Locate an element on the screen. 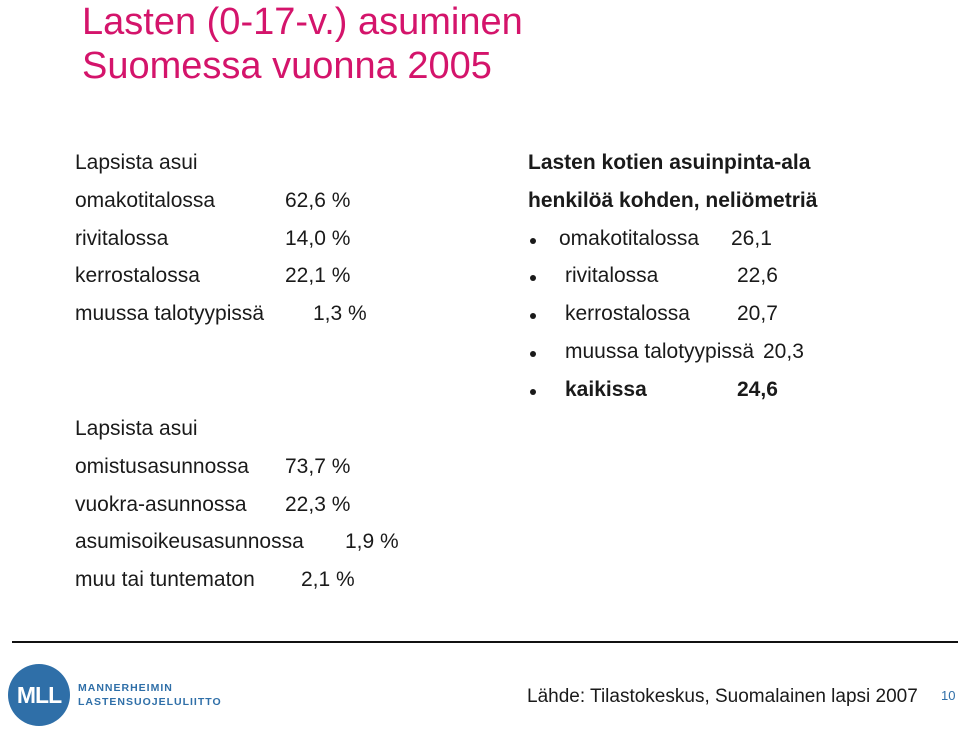 Image resolution: width=960 pixels, height=739 pixels. footer-divider is located at coordinates (485, 642).